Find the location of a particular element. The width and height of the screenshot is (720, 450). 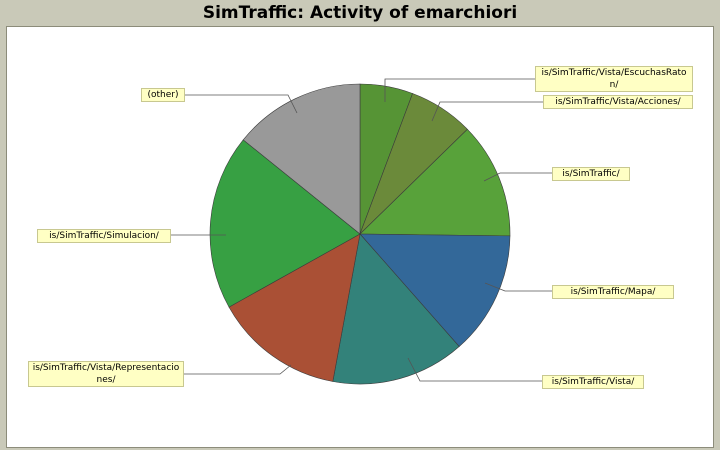

slice-label-7: (other) is located at coordinates (163, 95).